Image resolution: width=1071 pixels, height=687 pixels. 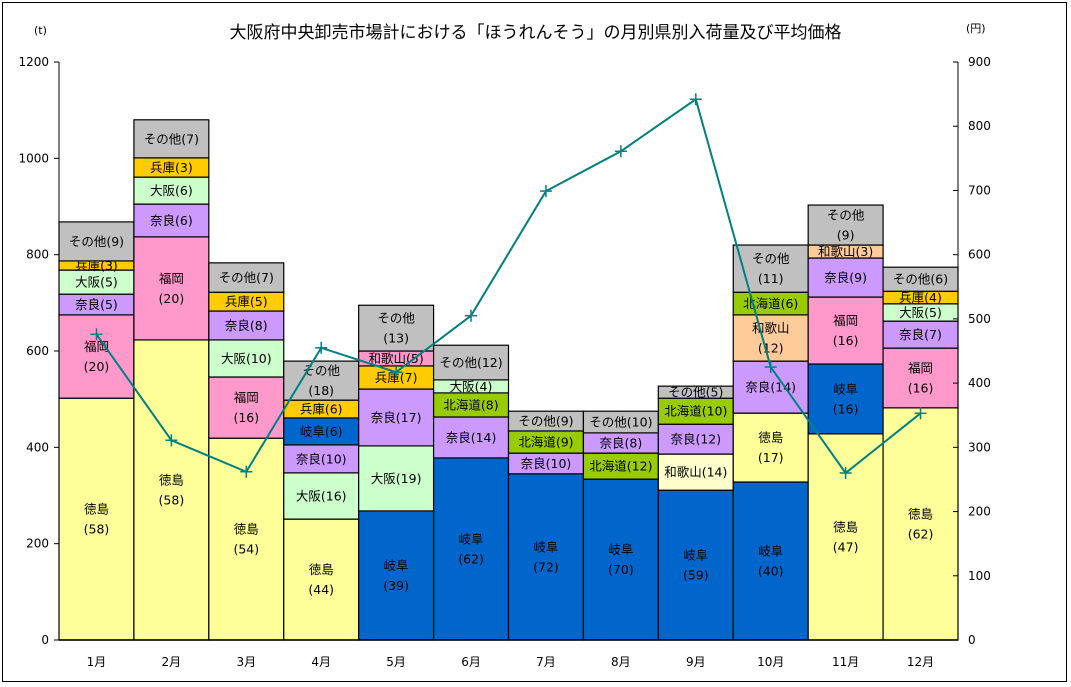 What do you see at coordinates (321, 589) in the screenshot?
I see `bar-segment-share: (44)` at bounding box center [321, 589].